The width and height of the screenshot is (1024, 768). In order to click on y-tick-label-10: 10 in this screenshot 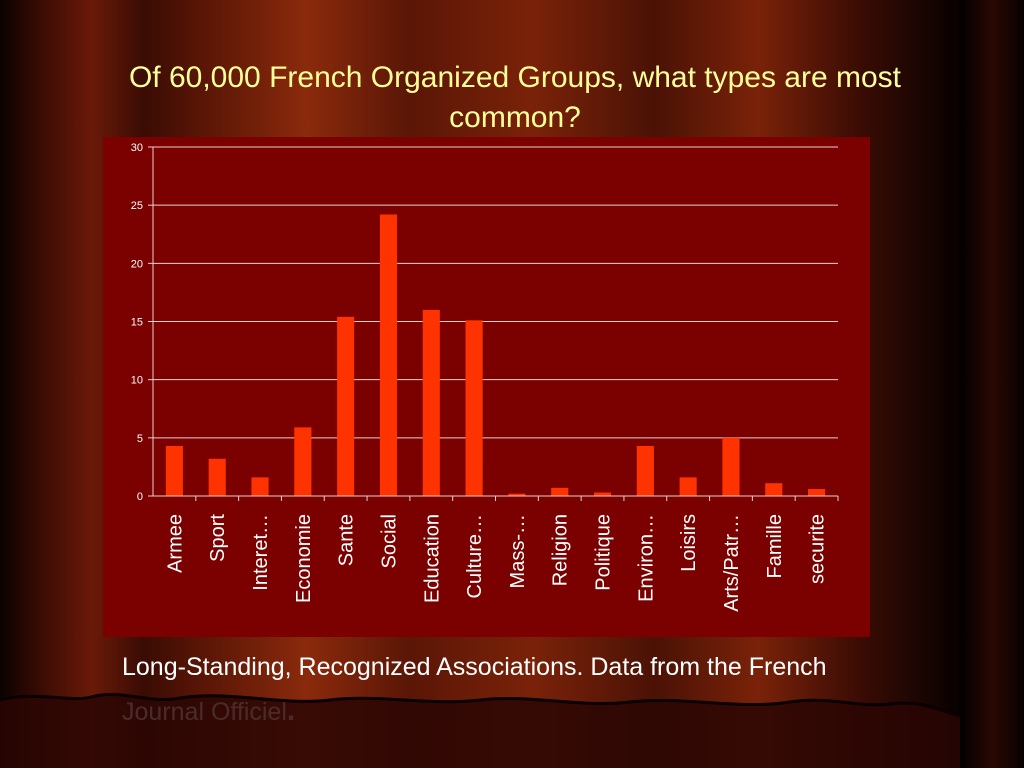, I will do `click(137, 381)`.